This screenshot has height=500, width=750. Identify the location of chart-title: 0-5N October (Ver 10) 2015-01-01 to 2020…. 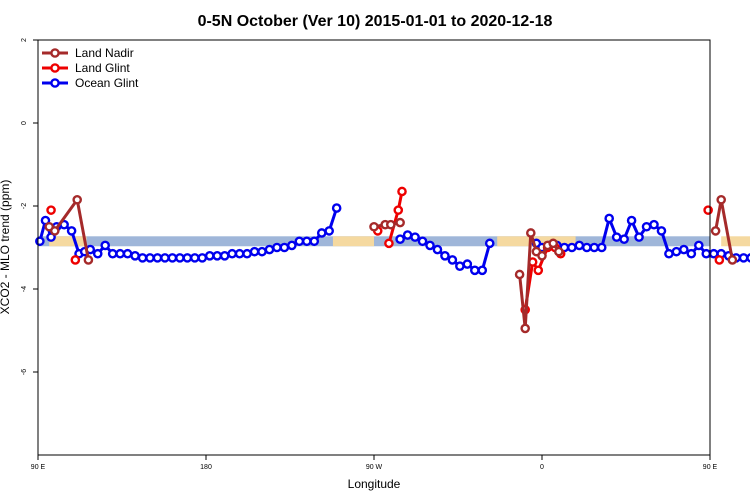
(375, 21).